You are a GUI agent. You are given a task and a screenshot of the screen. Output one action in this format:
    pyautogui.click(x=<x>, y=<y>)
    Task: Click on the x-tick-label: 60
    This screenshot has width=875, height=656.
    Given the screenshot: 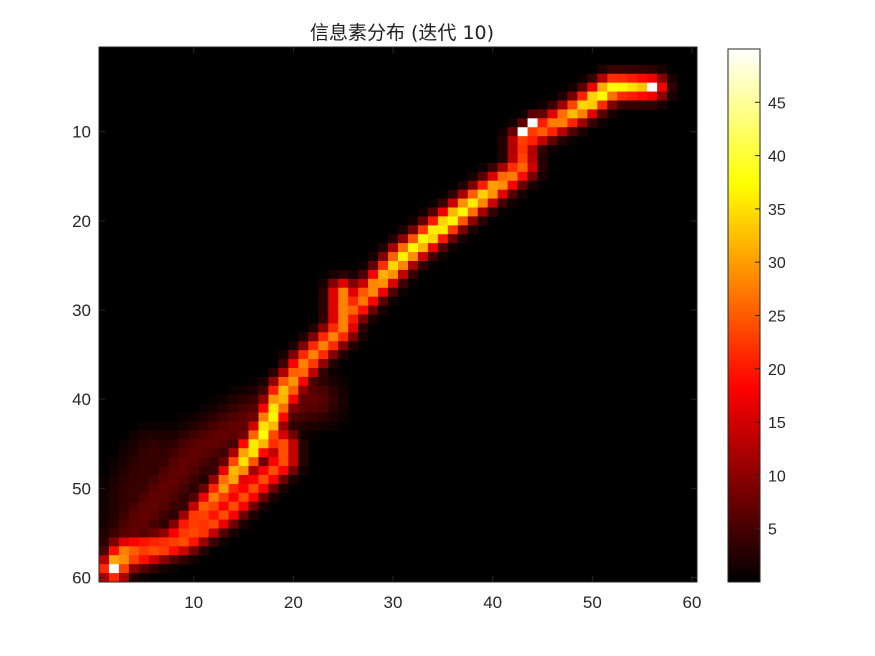 What is the action you would take?
    pyautogui.click(x=692, y=602)
    